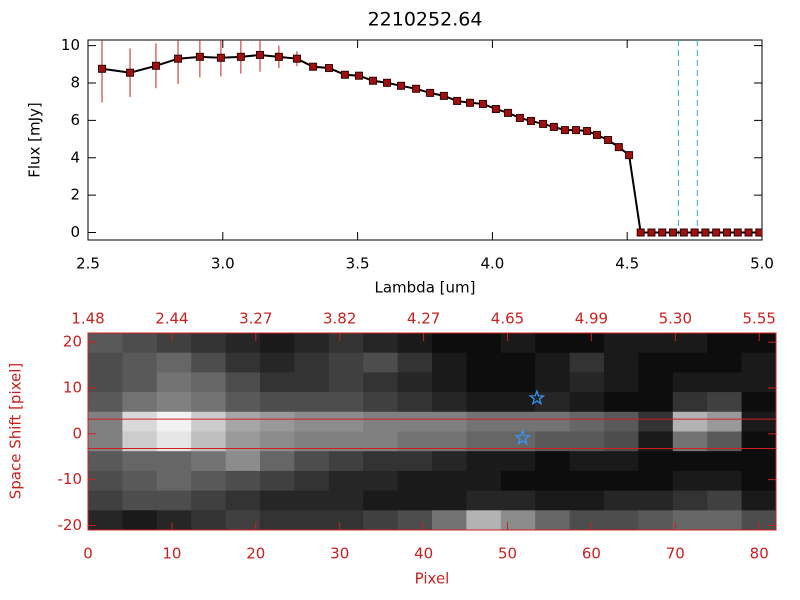  I want to click on x-tick-label: 3.0, so click(223, 264).